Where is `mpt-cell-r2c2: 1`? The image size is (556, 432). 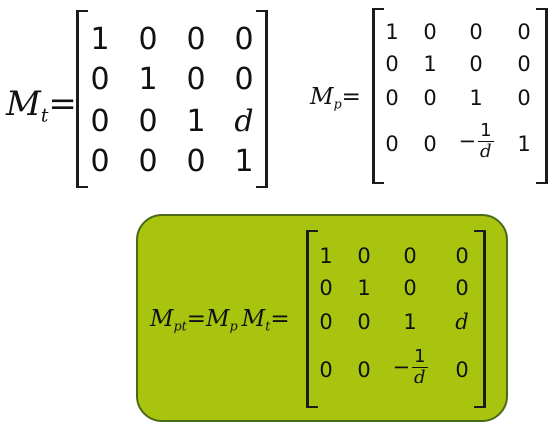
mpt-cell-r2c2: 1 is located at coordinates (364, 287).